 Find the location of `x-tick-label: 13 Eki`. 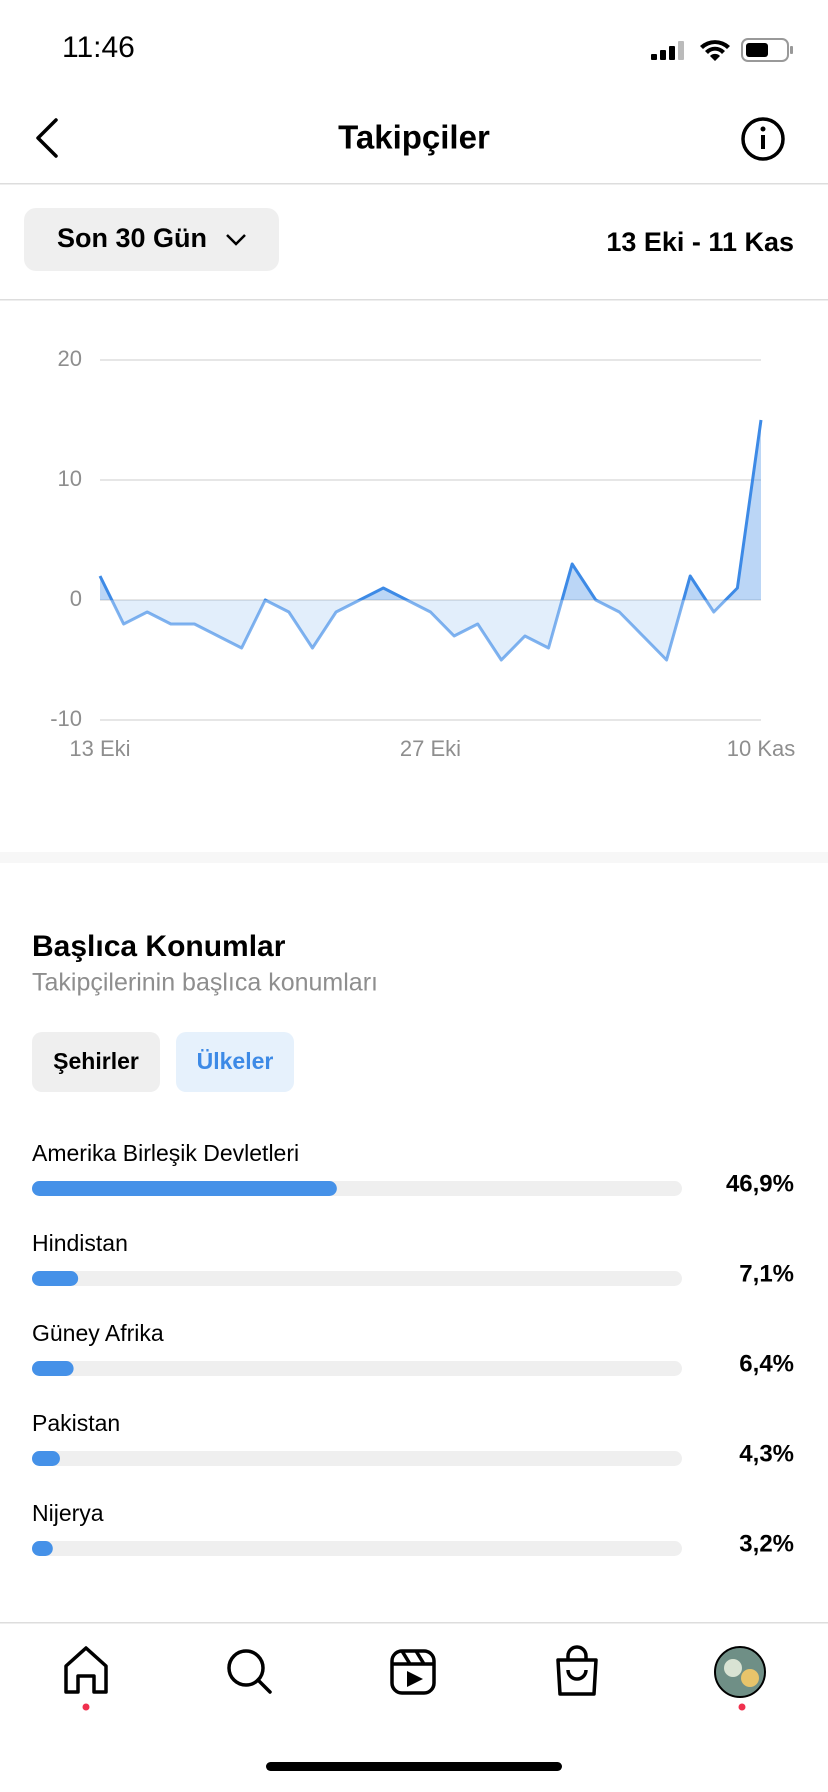

x-tick-label: 13 Eki is located at coordinates (99, 748).